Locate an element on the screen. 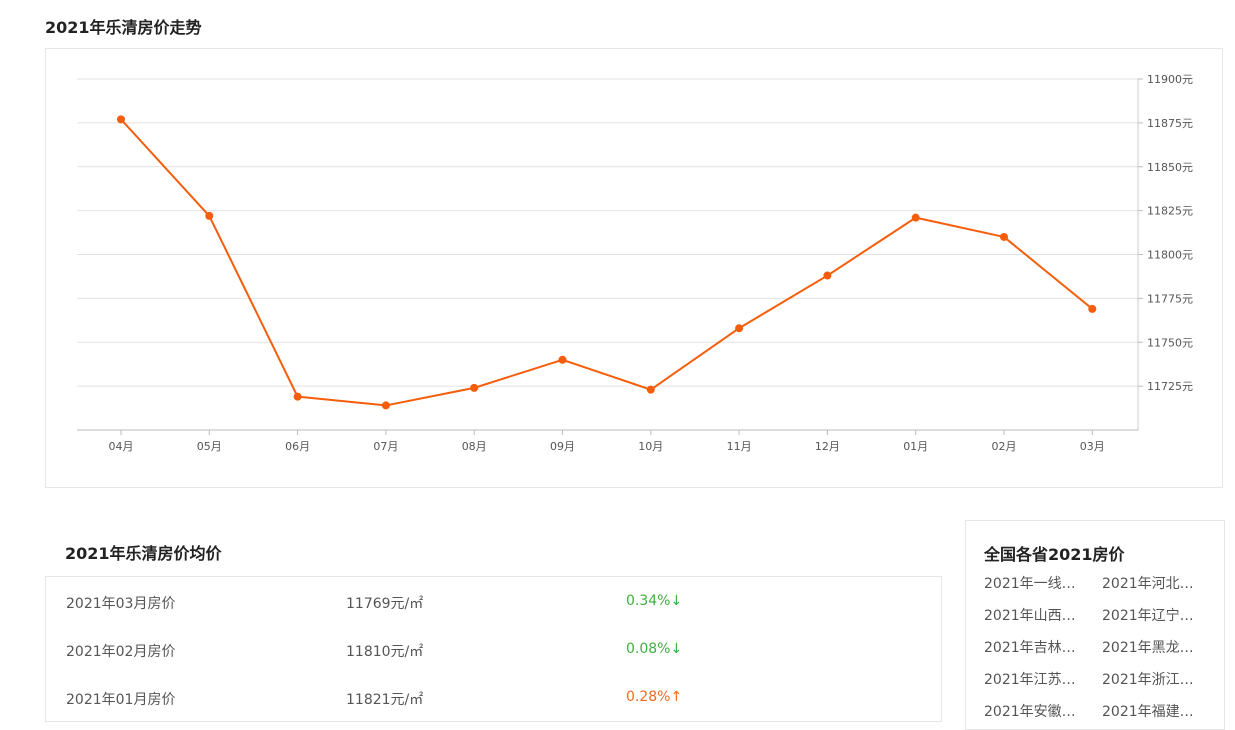  row-change: 0.28%↑ is located at coordinates (654, 697).